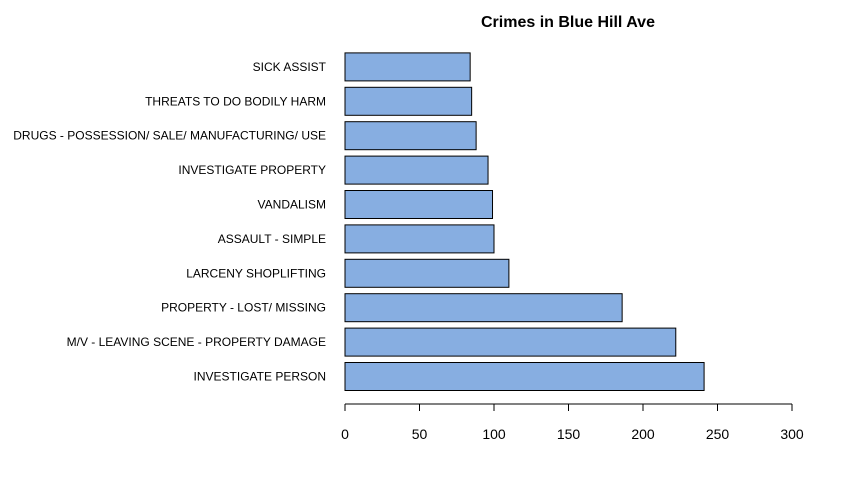 This screenshot has width=850, height=500. What do you see at coordinates (568, 22) in the screenshot?
I see `chart-title: Crimes in Blue Hill Ave` at bounding box center [568, 22].